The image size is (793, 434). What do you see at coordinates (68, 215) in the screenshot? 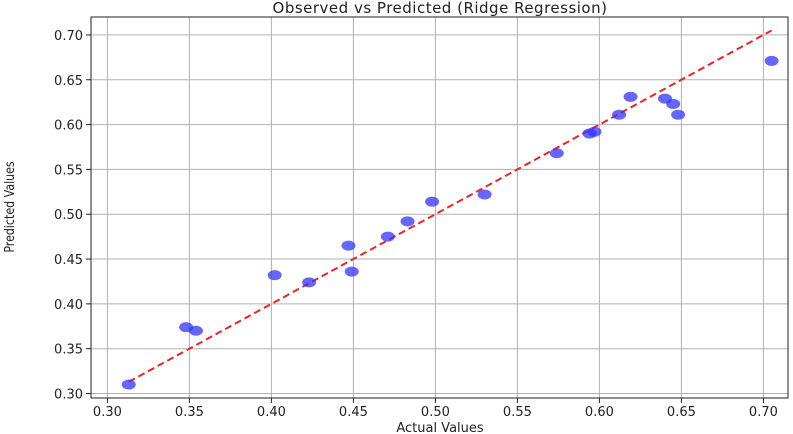
I see `y-tick-label: 0.50` at bounding box center [68, 215].